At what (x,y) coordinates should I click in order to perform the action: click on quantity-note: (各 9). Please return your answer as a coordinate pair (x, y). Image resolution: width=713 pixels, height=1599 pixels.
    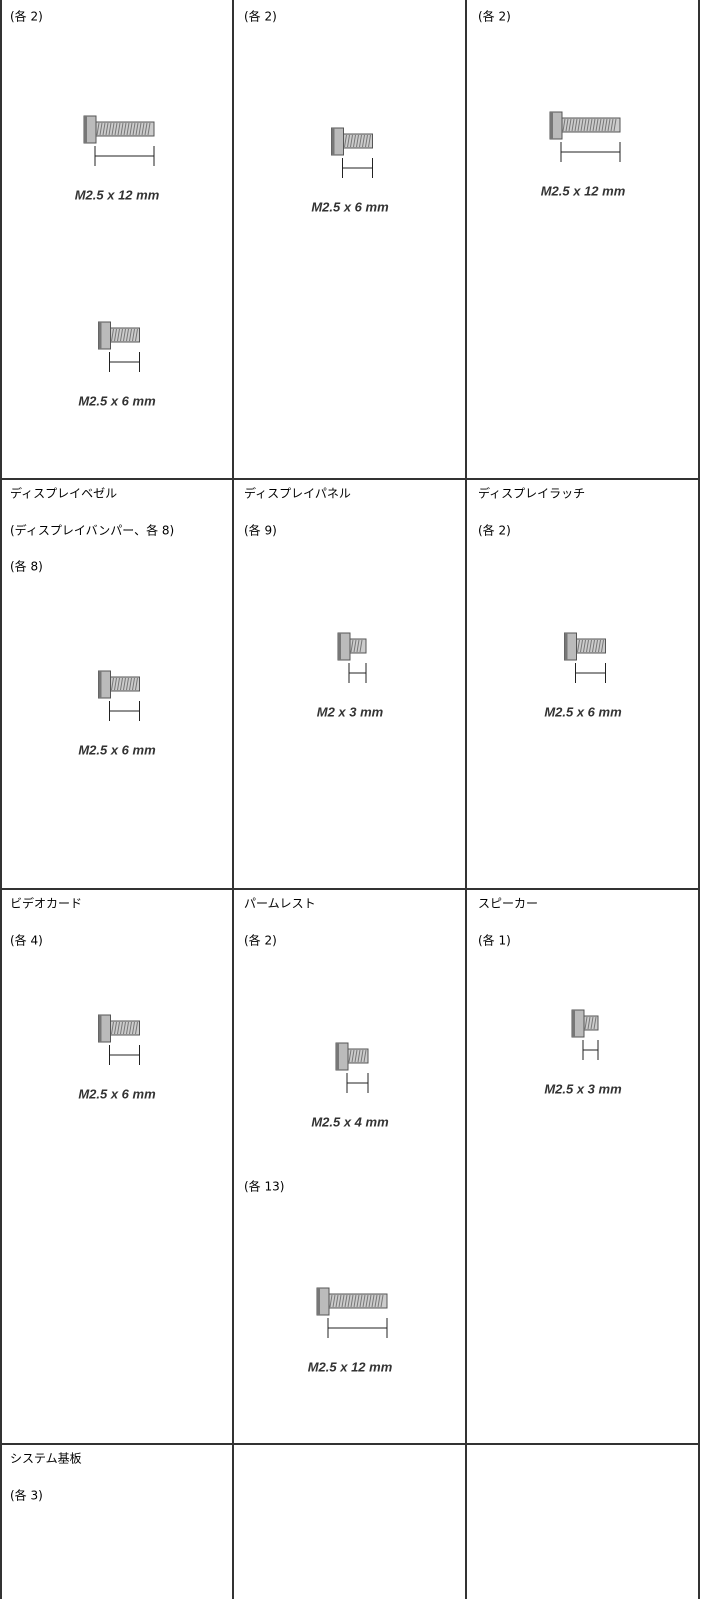
    Looking at the image, I should click on (260, 530).